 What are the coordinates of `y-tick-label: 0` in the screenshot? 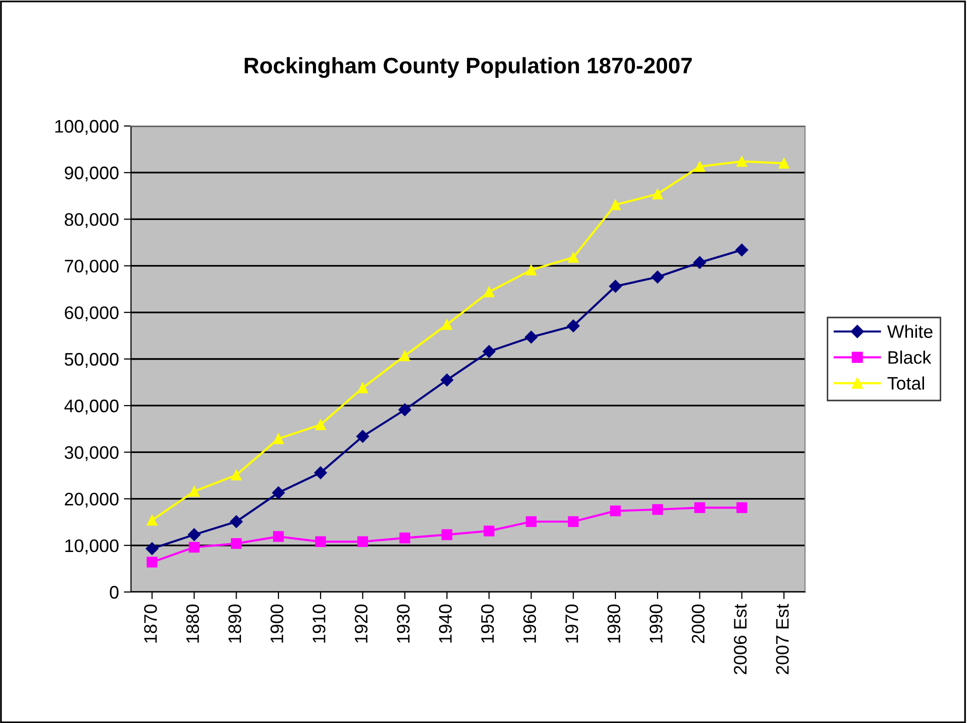 It's located at (114, 592).